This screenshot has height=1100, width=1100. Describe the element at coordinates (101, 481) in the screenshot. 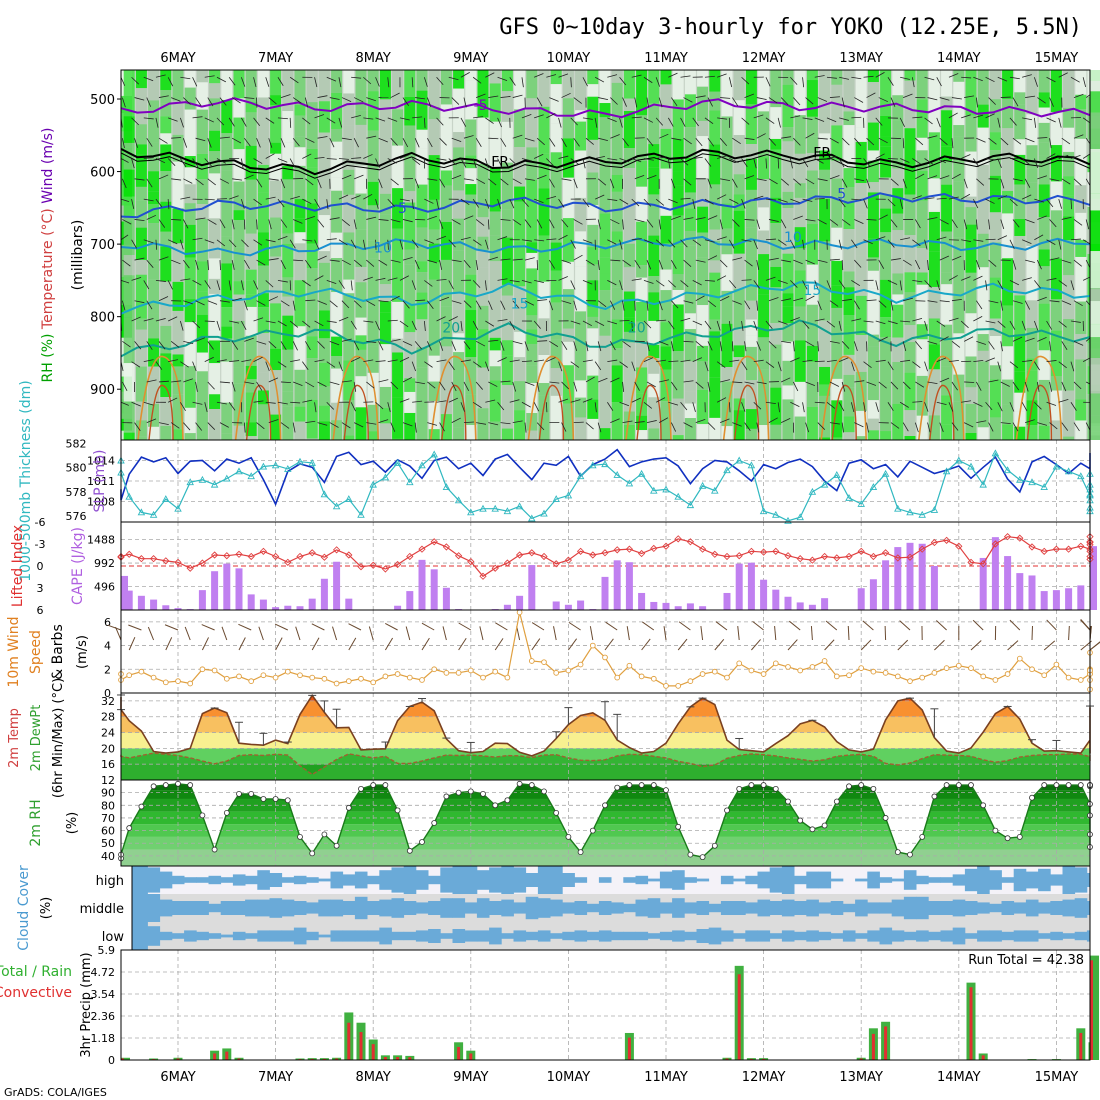

I see `slp-tick-label: 1011` at that location.